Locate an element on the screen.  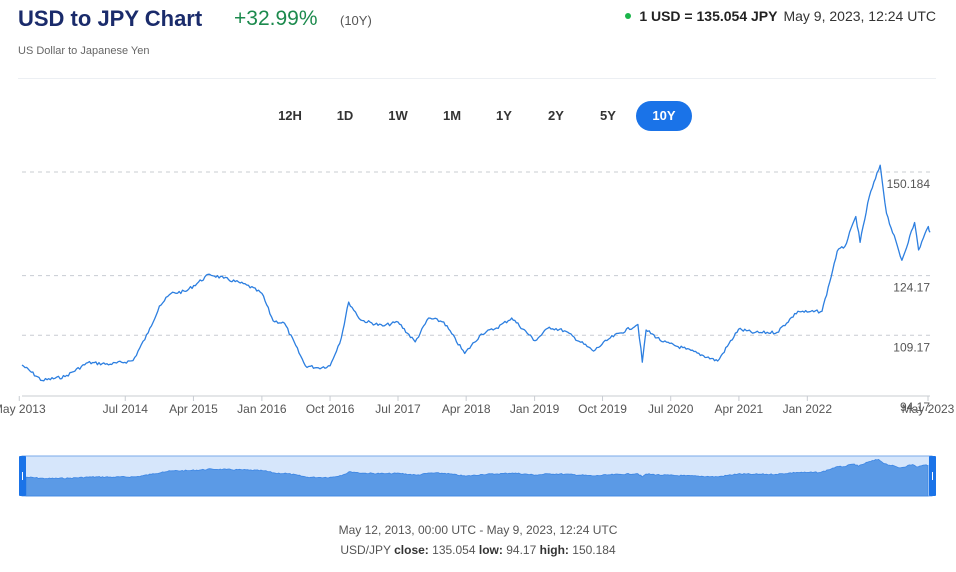
footer-close-label: close: is located at coordinates (411, 550).